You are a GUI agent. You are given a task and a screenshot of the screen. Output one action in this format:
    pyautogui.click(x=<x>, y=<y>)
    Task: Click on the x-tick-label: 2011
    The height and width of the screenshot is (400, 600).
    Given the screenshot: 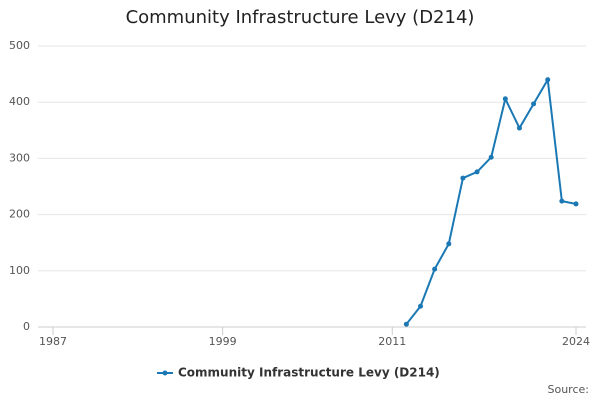 What is the action you would take?
    pyautogui.click(x=392, y=341)
    